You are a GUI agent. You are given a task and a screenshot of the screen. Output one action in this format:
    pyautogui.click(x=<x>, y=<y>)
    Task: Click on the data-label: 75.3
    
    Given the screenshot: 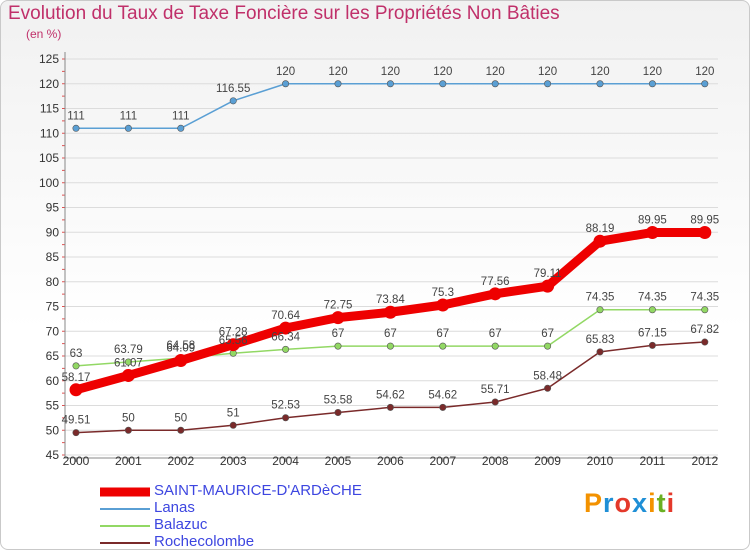 What is the action you would take?
    pyautogui.click(x=443, y=293)
    